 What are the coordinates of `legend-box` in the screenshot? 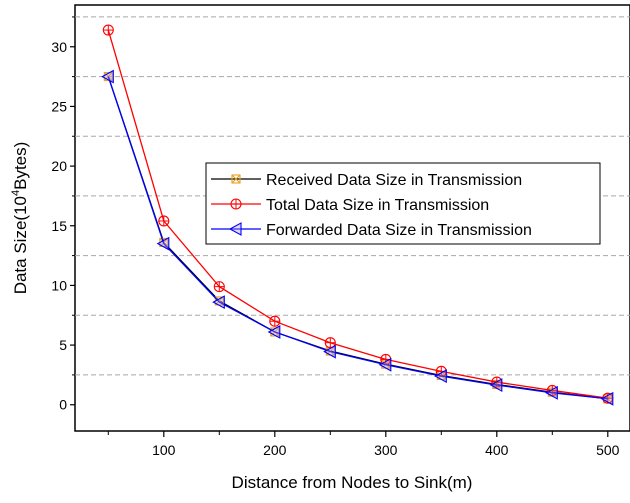 It's located at (403, 203).